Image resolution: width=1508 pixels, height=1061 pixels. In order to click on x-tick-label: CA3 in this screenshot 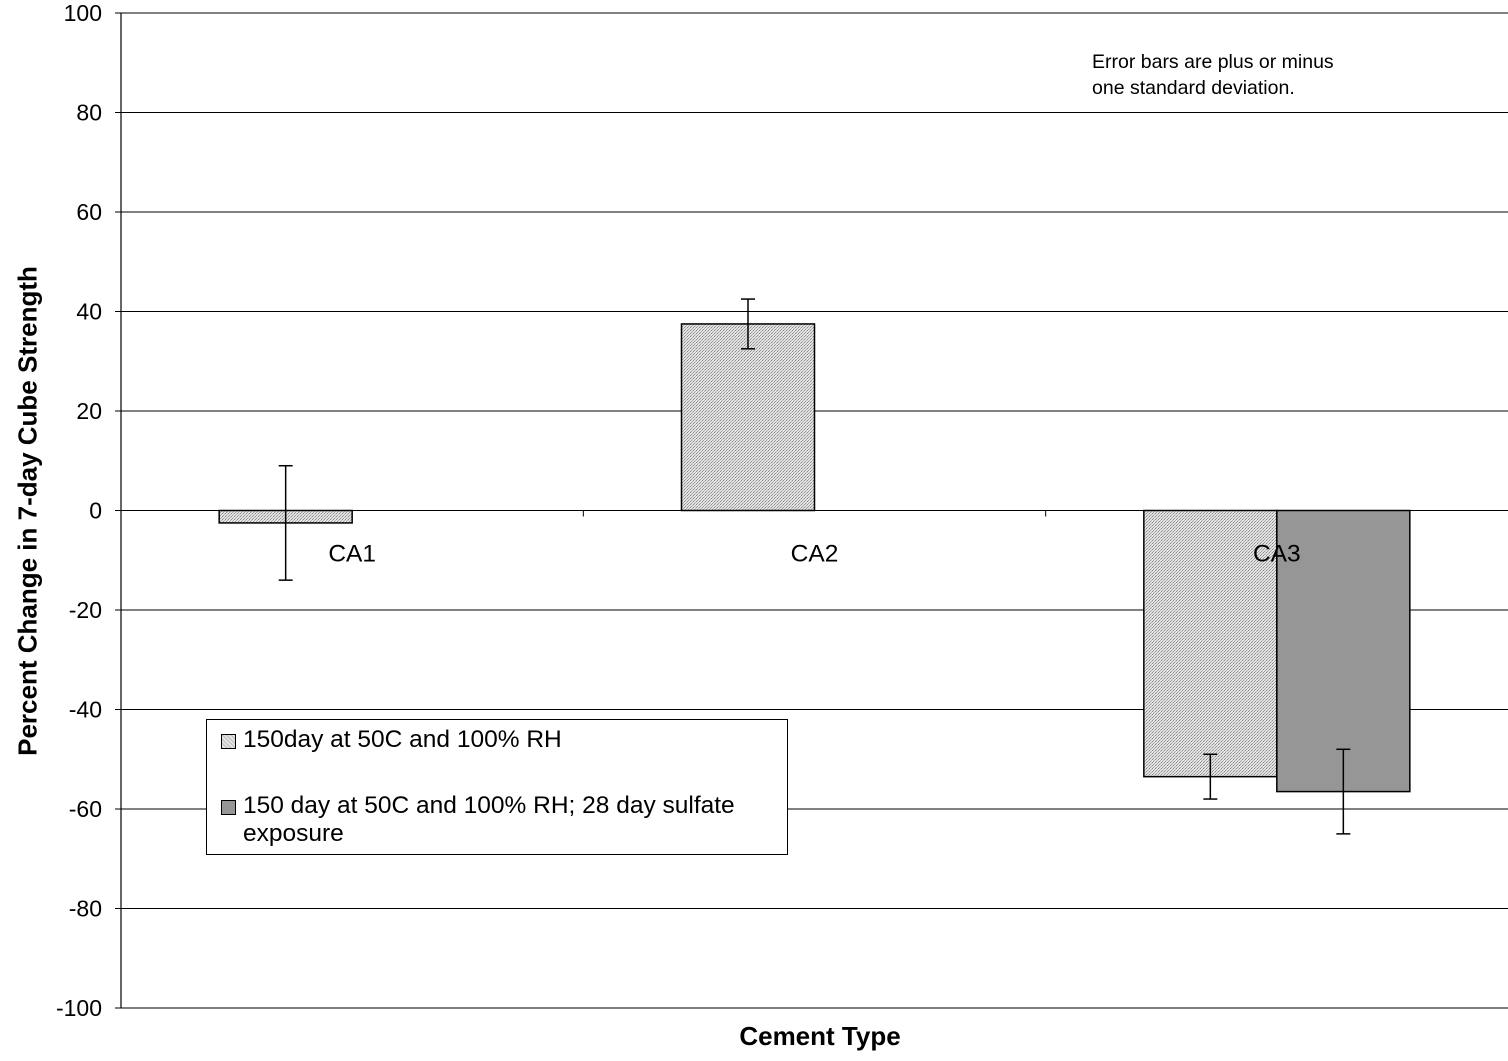, I will do `click(1277, 554)`.